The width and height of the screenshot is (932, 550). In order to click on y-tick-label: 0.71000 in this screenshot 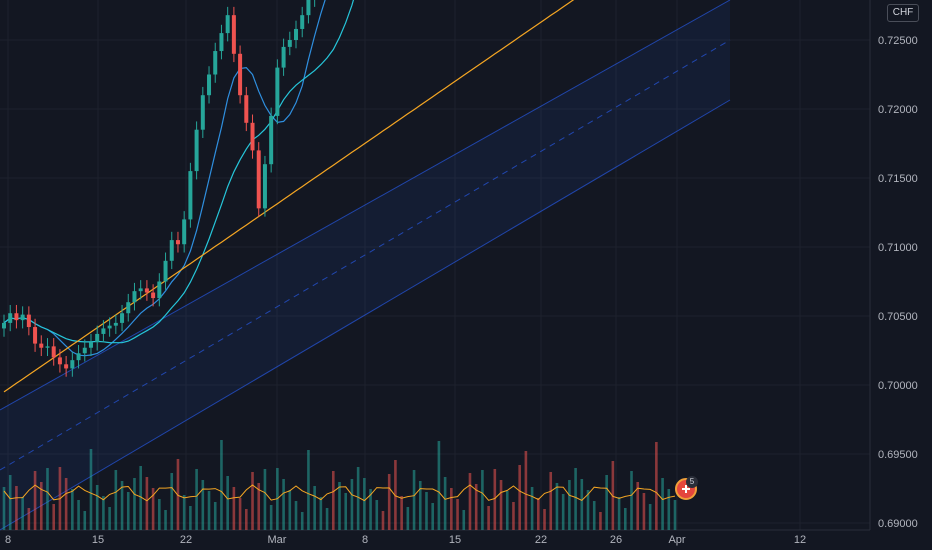, I will do `click(898, 248)`.